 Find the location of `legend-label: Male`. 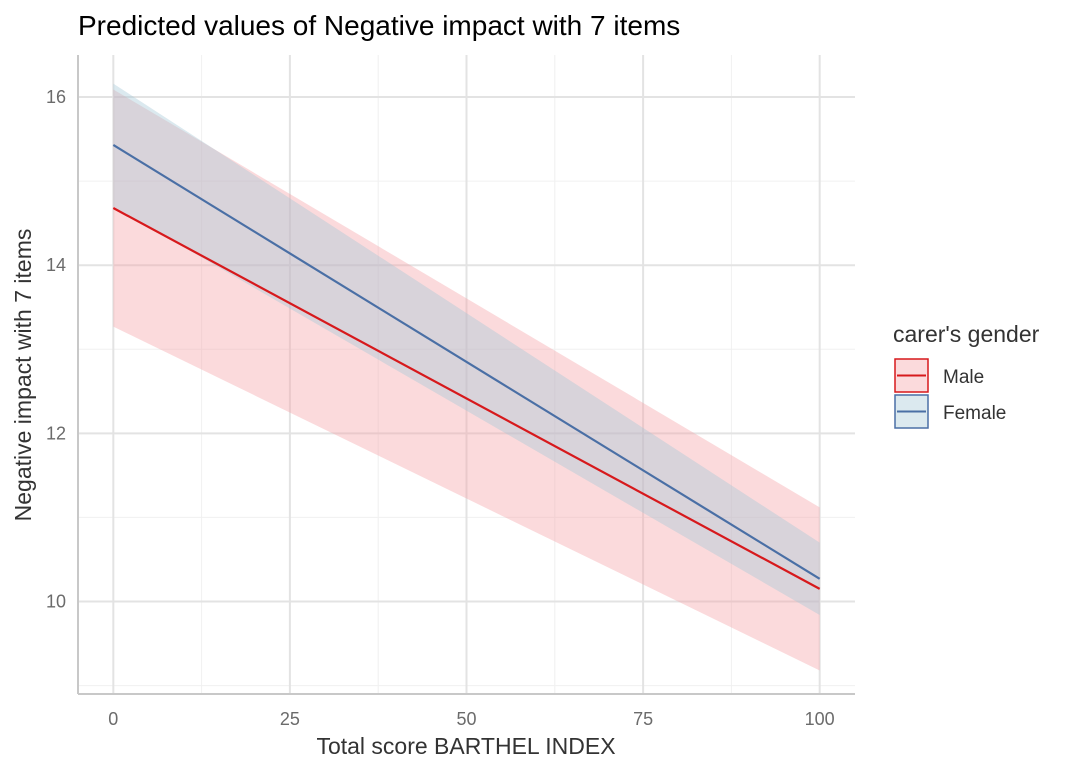

legend-label: Male is located at coordinates (963, 377).